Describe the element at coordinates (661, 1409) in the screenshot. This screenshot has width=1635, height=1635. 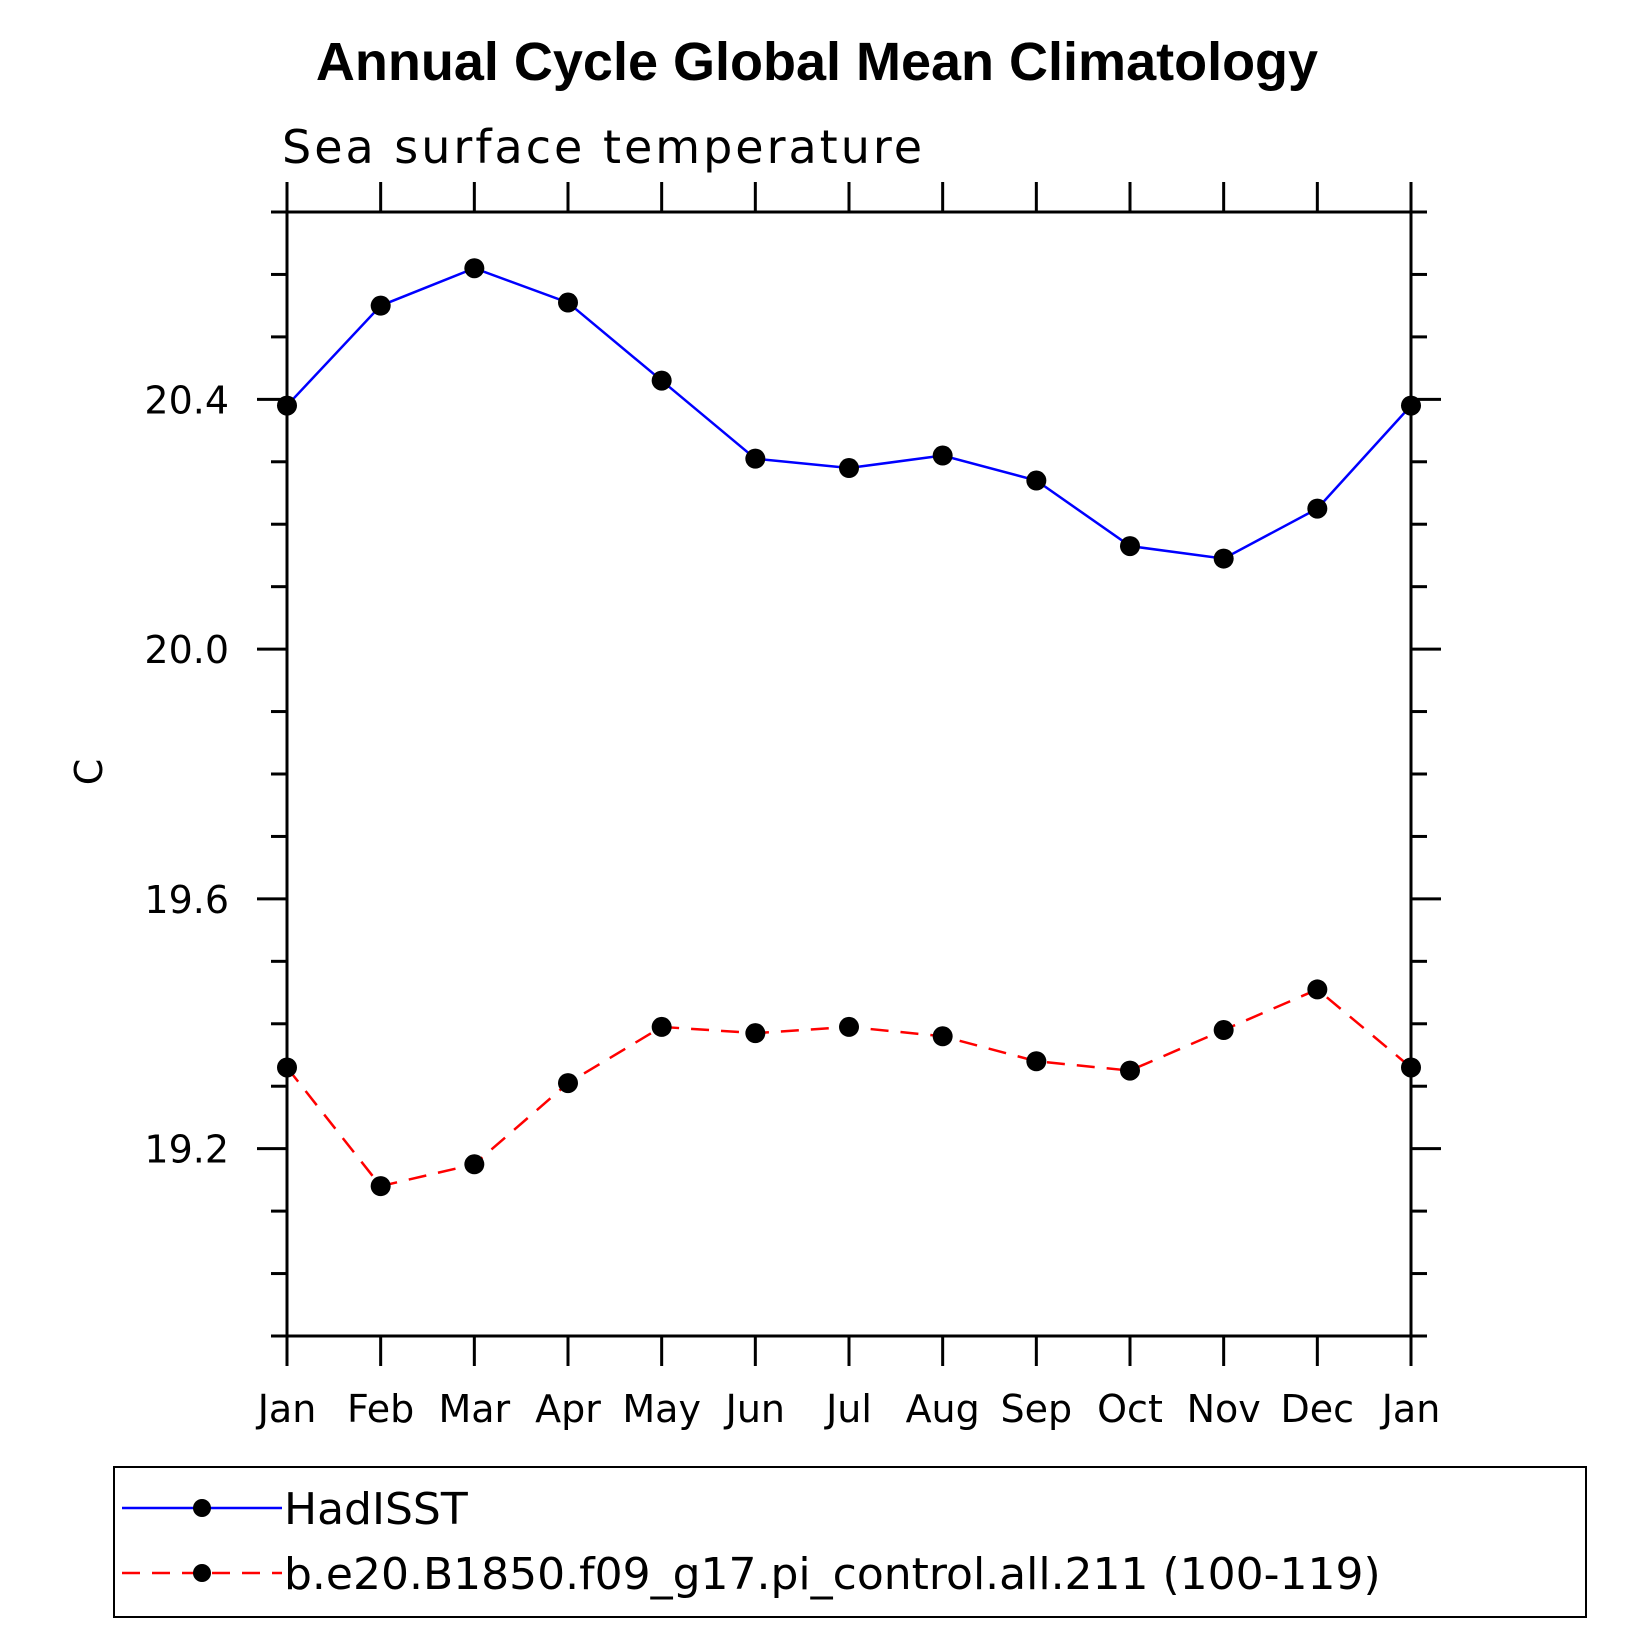
I see `x-tick-label: May` at that location.